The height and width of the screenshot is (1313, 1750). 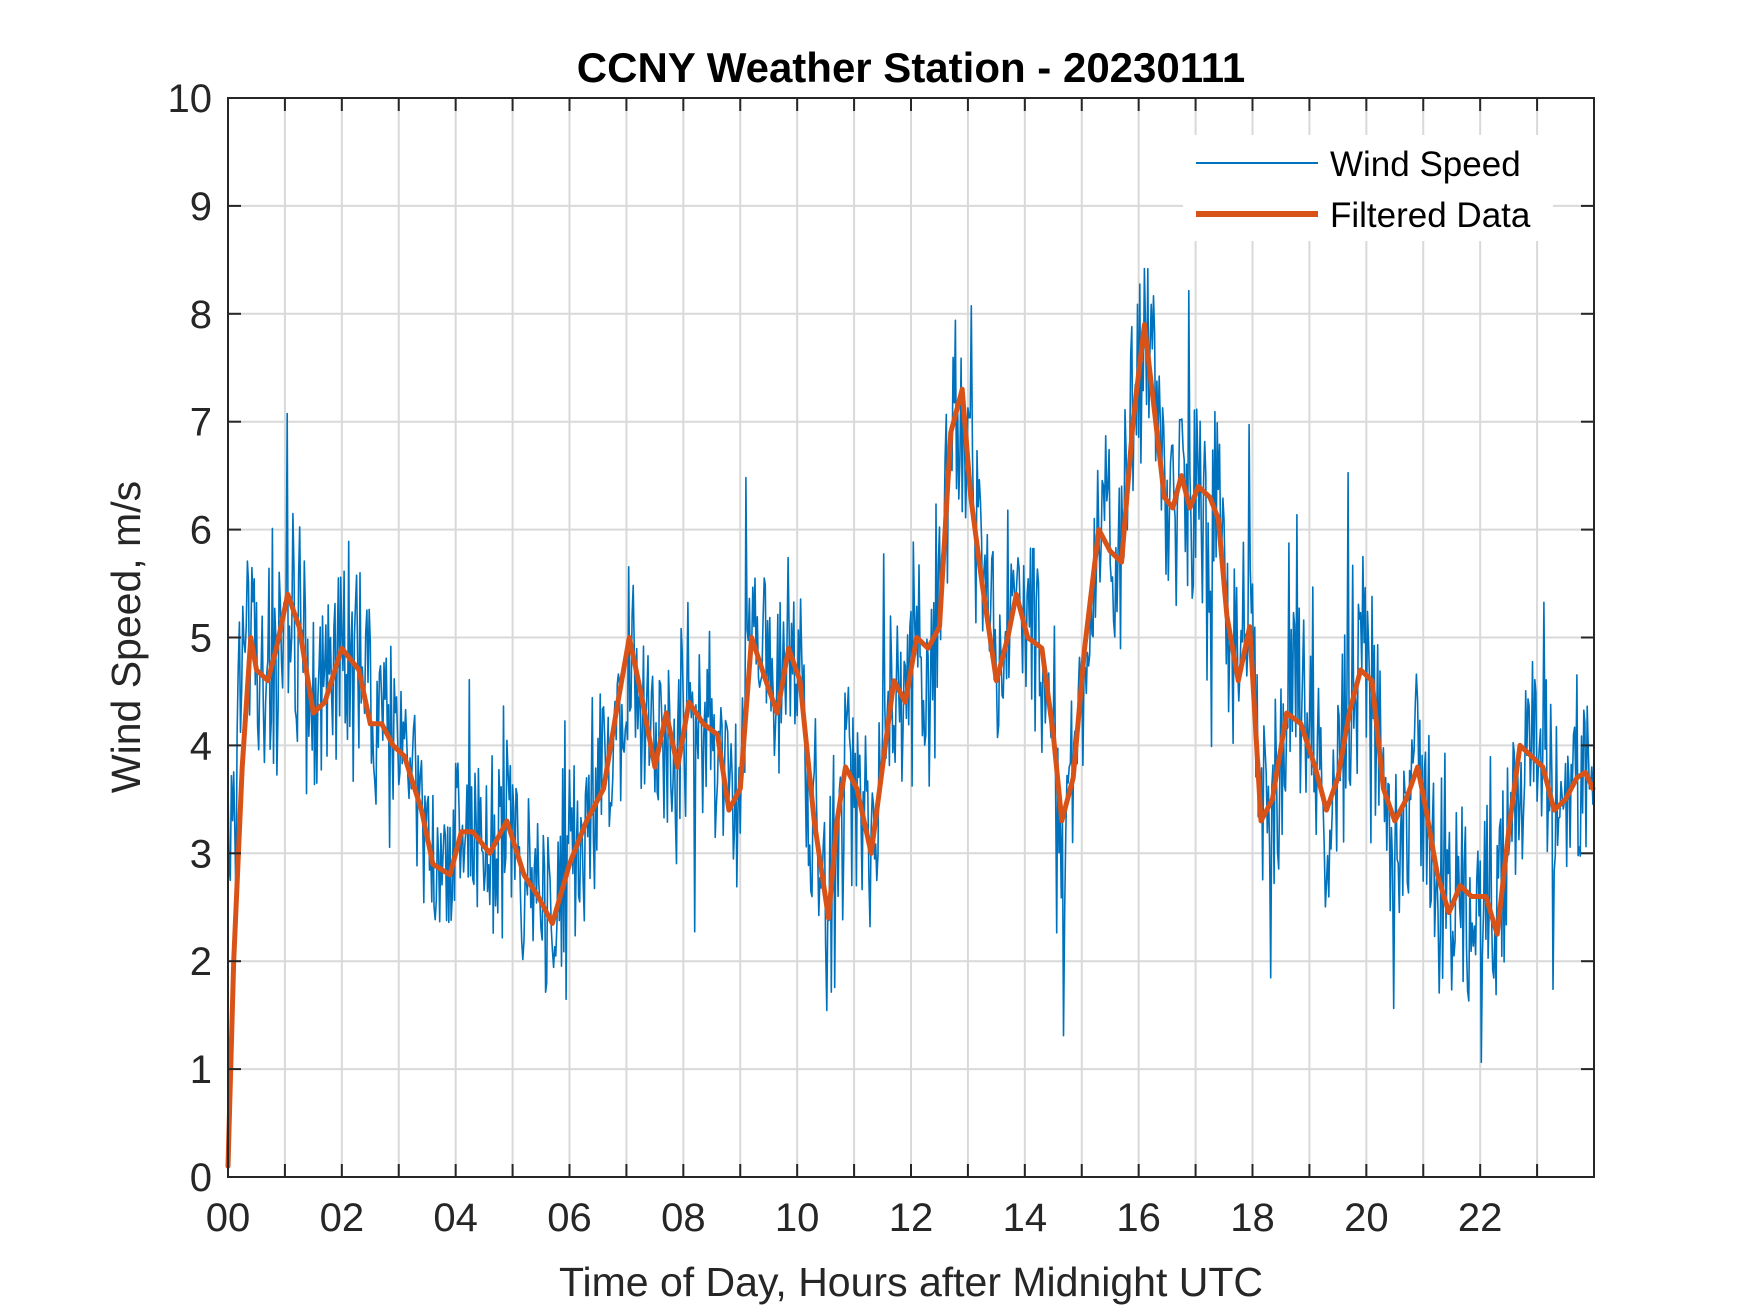 I want to click on y-tick-label: 4, so click(x=201, y=746).